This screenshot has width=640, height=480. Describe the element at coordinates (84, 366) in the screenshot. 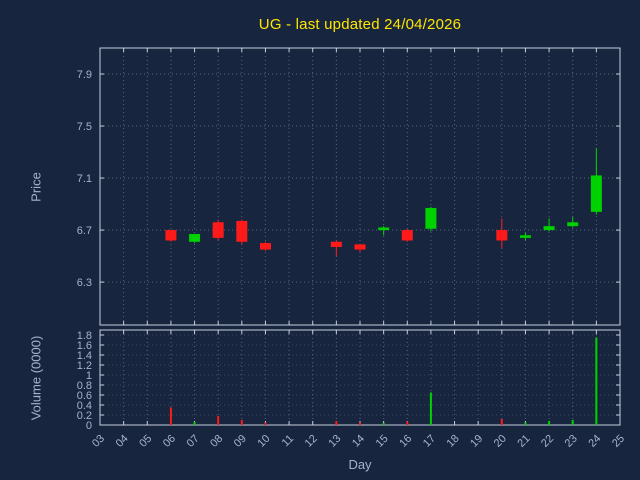

I see `volume-tick-label: 1.2` at that location.